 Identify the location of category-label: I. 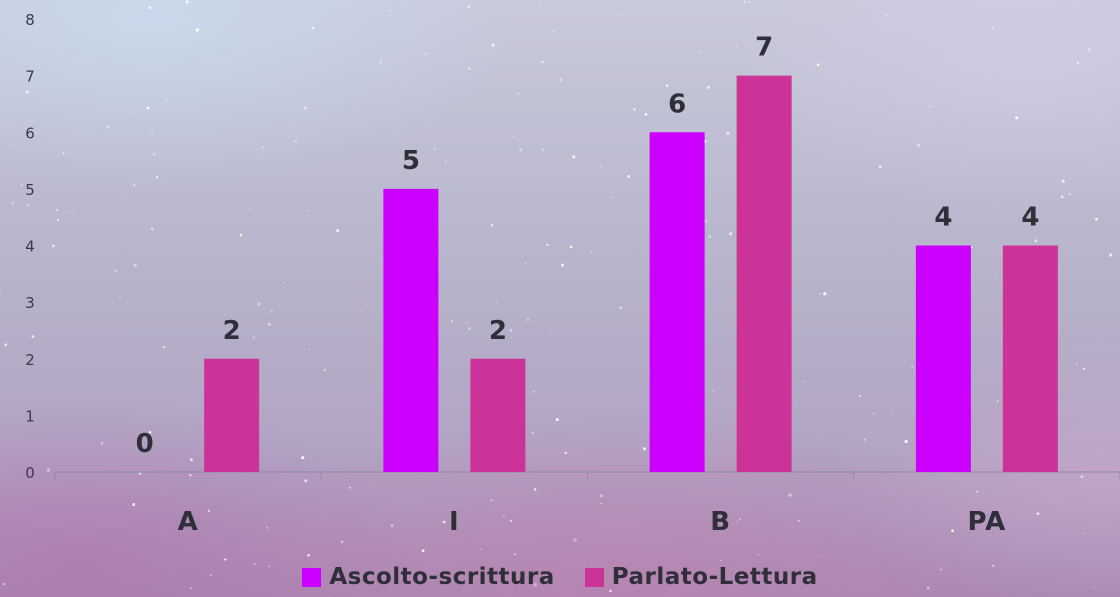
(454, 522).